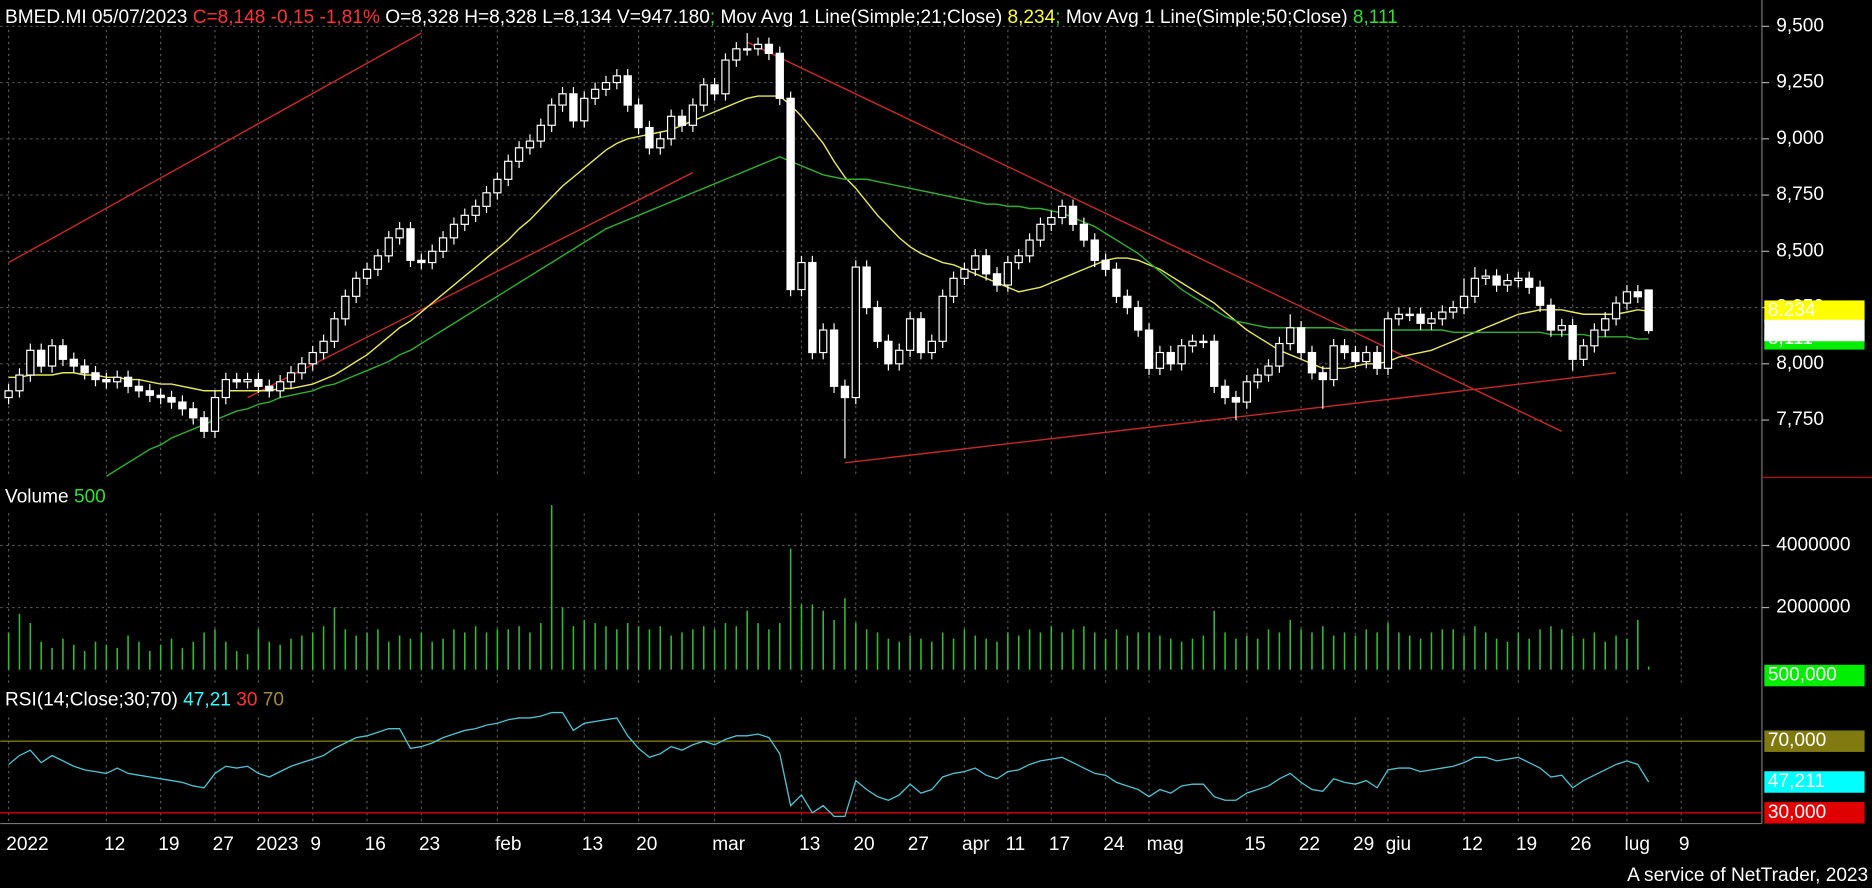  I want to click on header-segment: Volume, so click(39, 497).